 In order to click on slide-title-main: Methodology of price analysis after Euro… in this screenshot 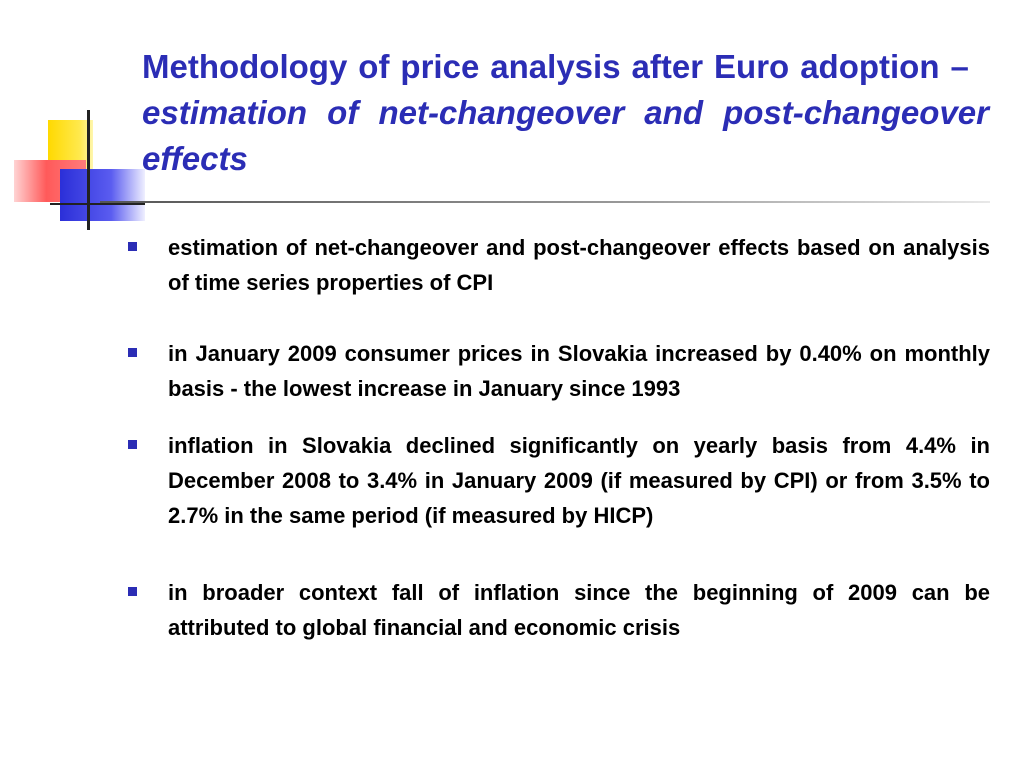, I will do `click(555, 66)`.